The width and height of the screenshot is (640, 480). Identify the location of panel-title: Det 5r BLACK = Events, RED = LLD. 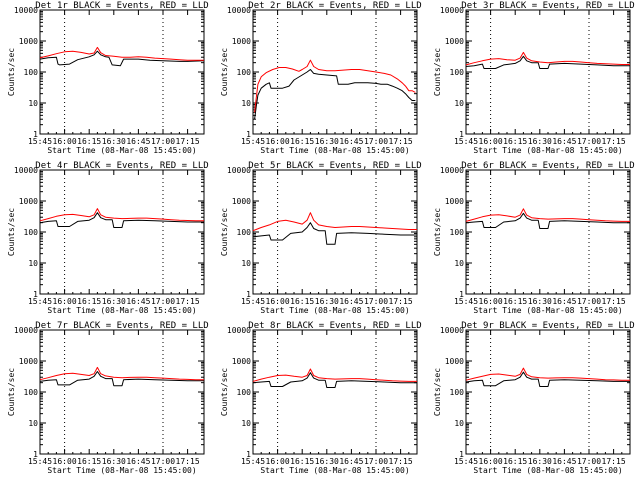
(334, 166).